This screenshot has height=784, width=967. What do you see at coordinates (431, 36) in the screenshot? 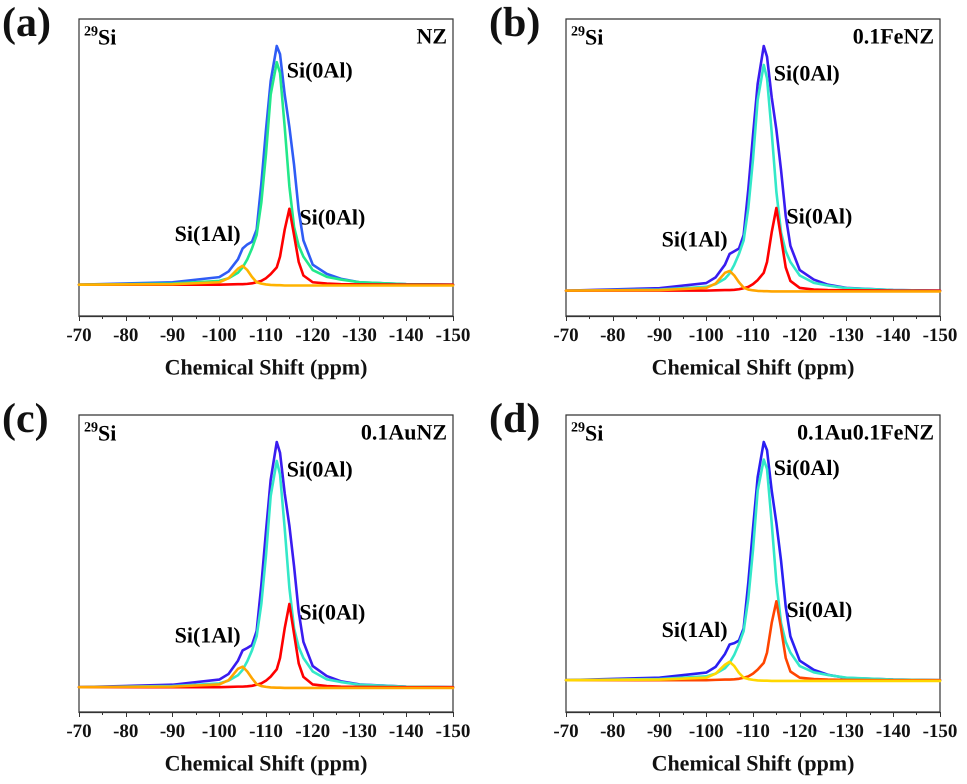
I see `annotation: NZ` at bounding box center [431, 36].